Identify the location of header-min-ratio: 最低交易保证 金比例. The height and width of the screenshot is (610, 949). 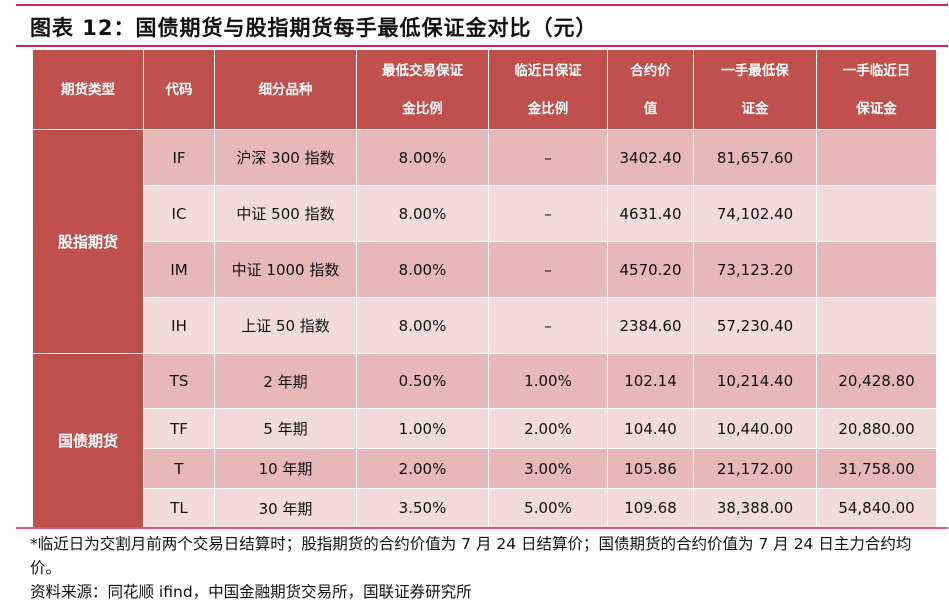
(422, 89).